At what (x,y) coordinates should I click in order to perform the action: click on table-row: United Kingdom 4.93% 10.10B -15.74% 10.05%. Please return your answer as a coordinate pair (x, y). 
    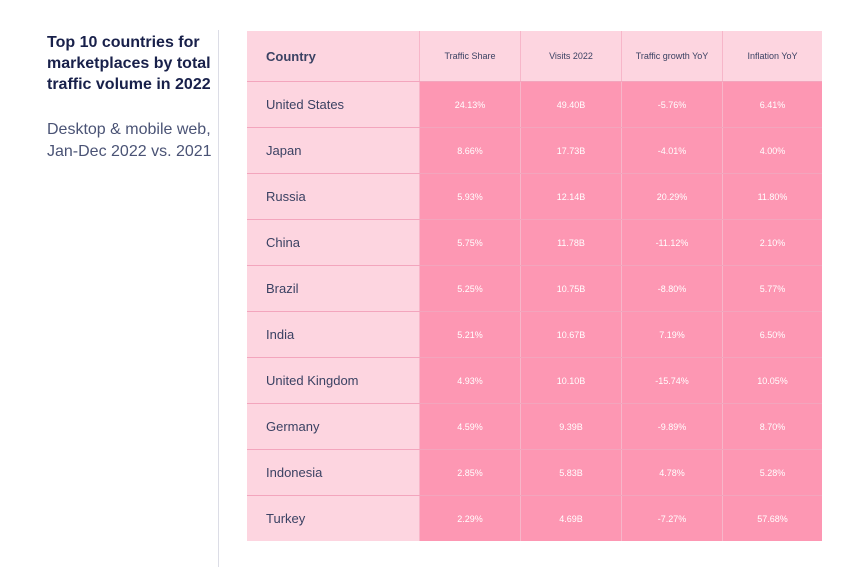
    Looking at the image, I should click on (534, 380).